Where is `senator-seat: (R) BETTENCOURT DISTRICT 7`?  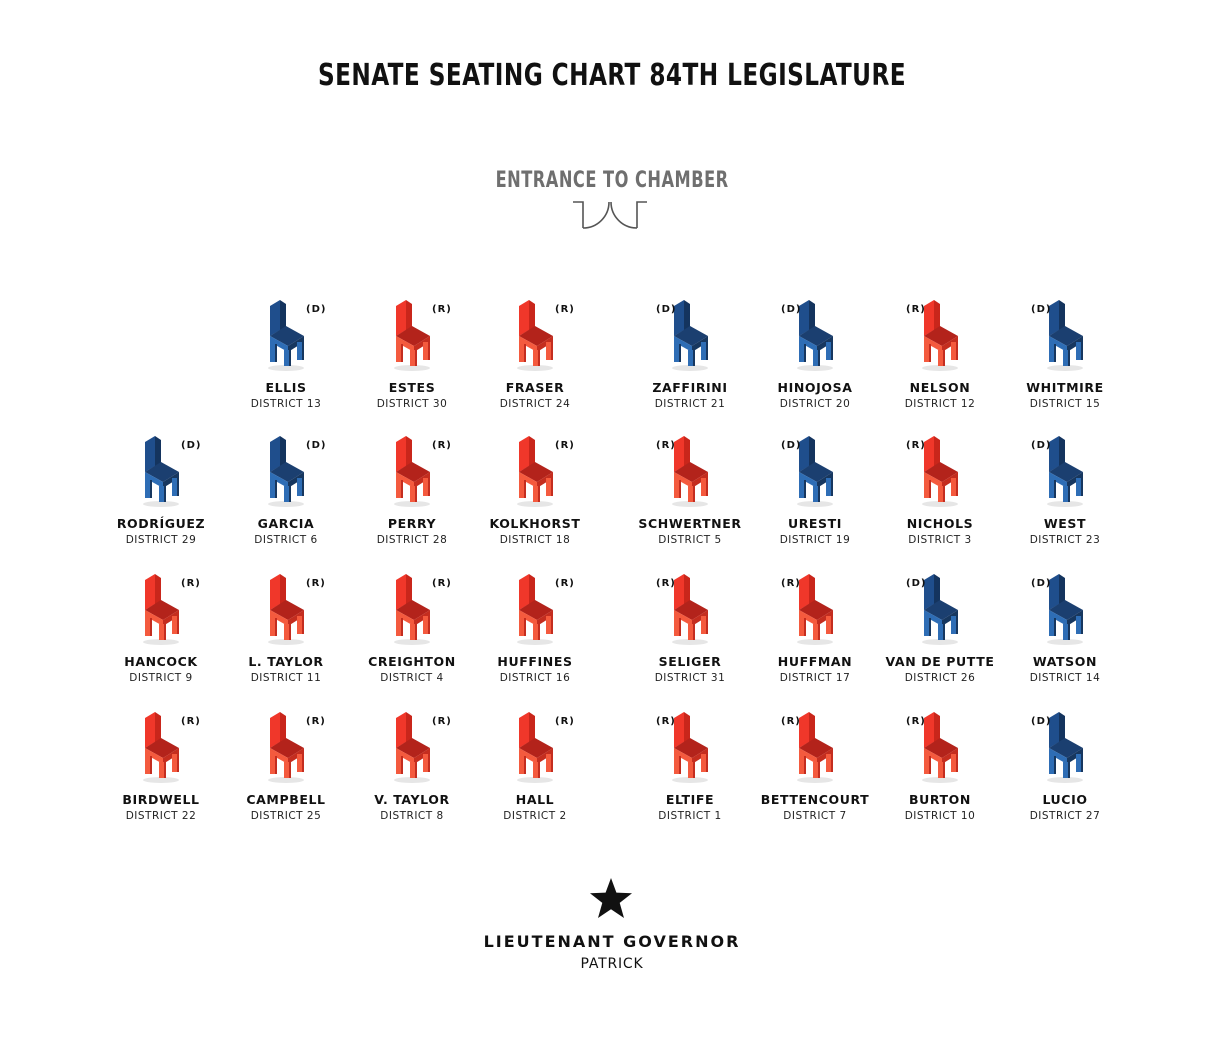 senator-seat: (R) BETTENCOURT DISTRICT 7 is located at coordinates (815, 775).